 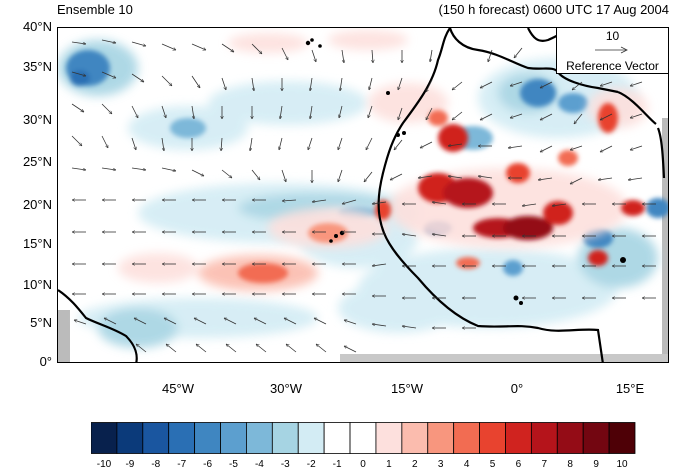 I want to click on lon-label: 0°, so click(x=517, y=388).